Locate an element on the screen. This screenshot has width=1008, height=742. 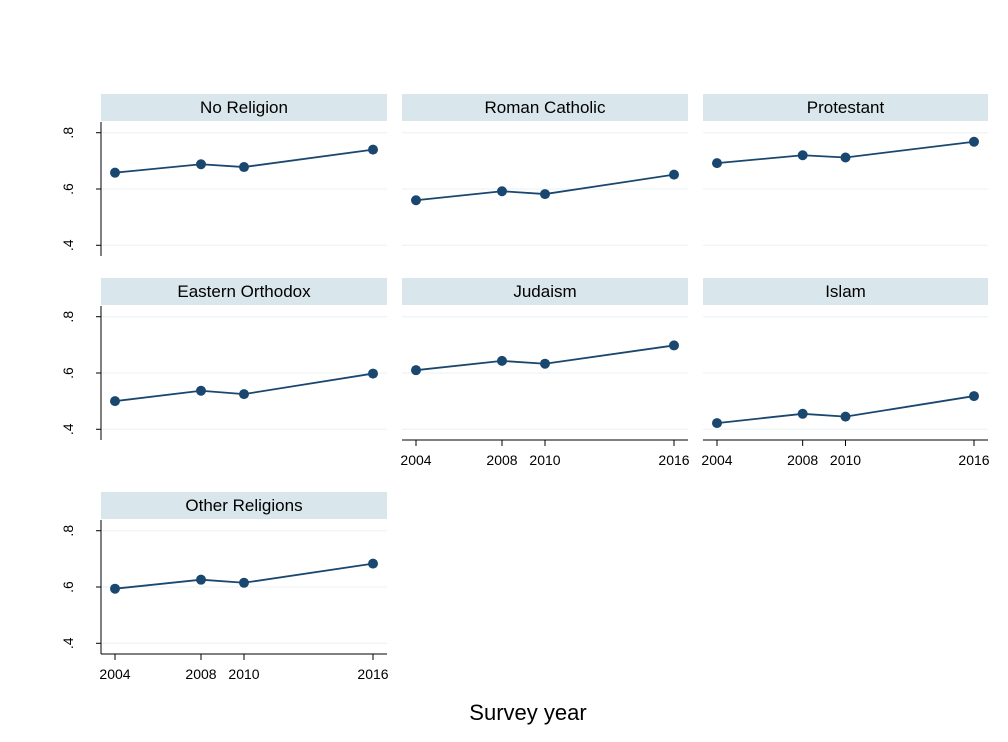
panel-eastern-orthodox: Eastern Orthodox .4 .6 .8 is located at coordinates (223, 359).